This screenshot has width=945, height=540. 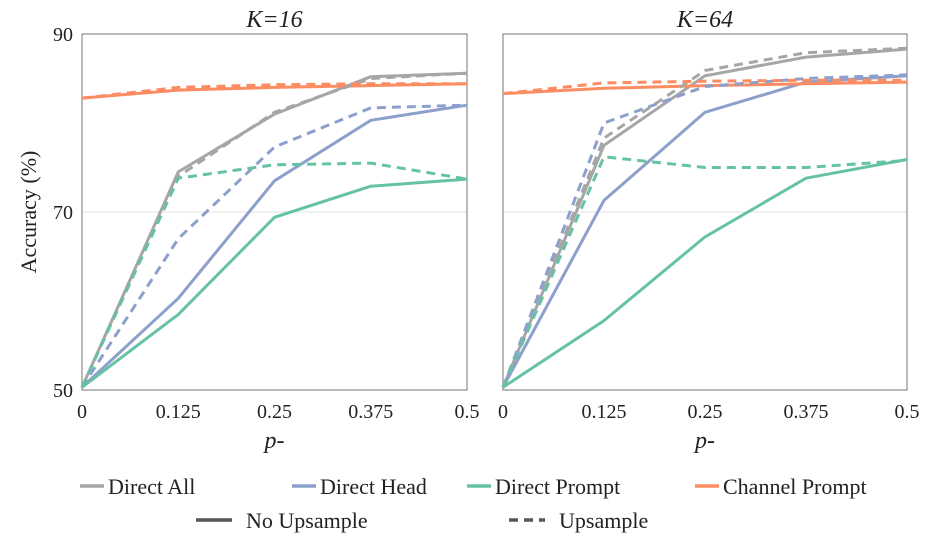 What do you see at coordinates (603, 520) in the screenshot?
I see `legend-style-label-upsample: Upsample` at bounding box center [603, 520].